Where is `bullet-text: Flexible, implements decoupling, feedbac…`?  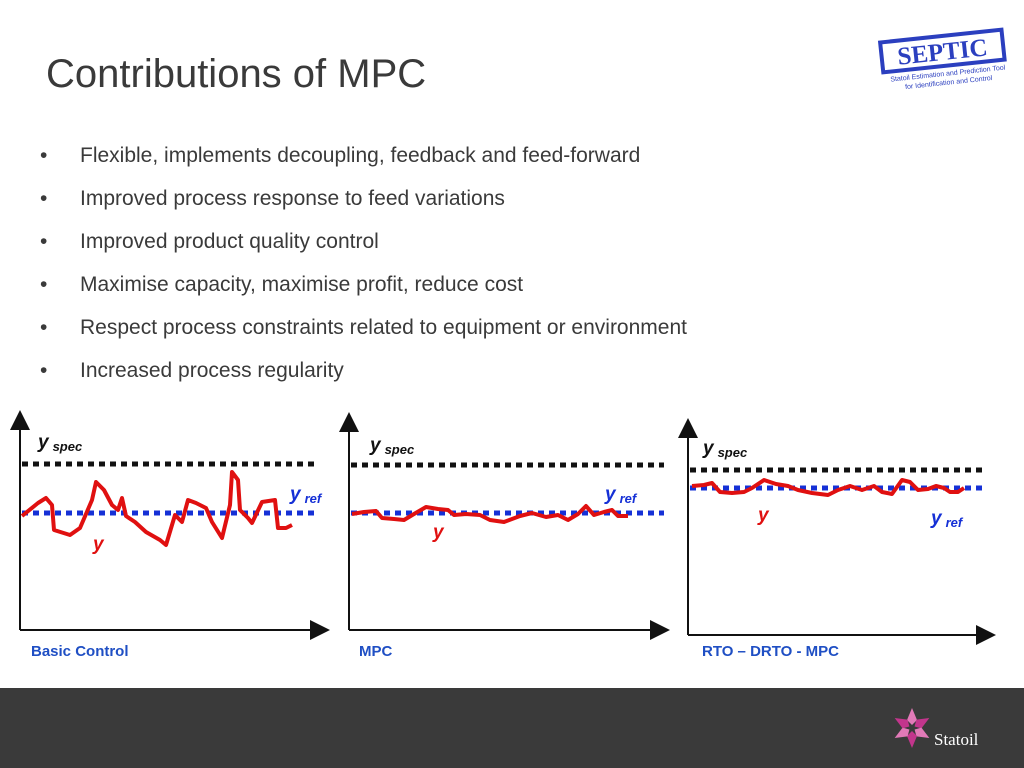
bullet-text: Flexible, implements decoupling, feedbac… is located at coordinates (360, 155).